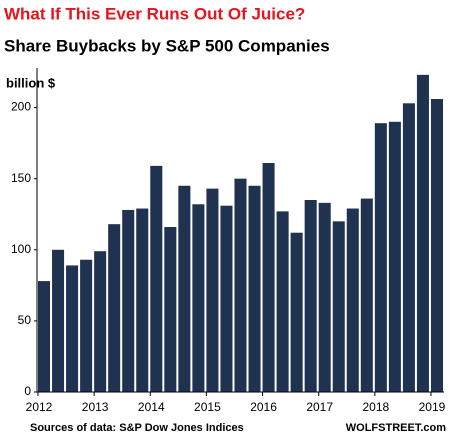  Describe the element at coordinates (154, 13) in the screenshot. I see `chart-title: What If This Ever Runs Out Of Juice?` at that location.